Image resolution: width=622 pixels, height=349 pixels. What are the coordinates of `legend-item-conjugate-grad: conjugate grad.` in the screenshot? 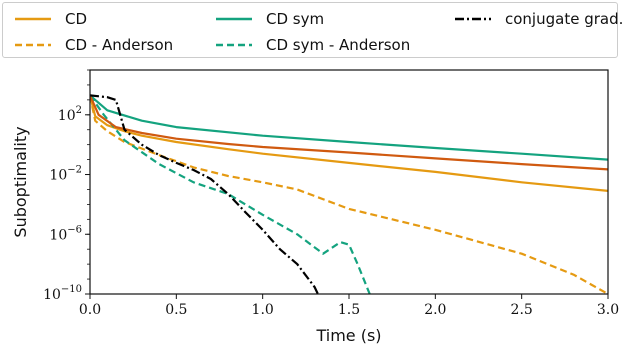 It's located at (538, 19).